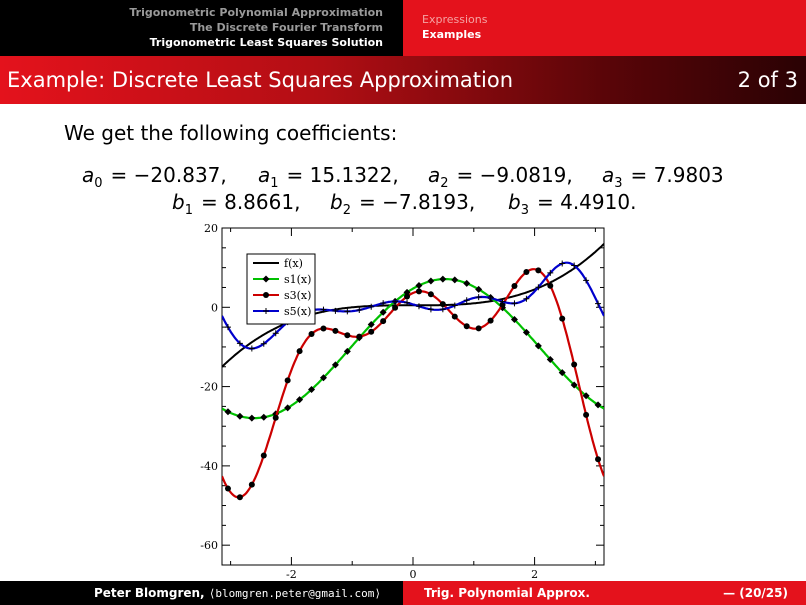  What do you see at coordinates (211, 228) in the screenshot?
I see `y-tick-label: 20` at bounding box center [211, 228].